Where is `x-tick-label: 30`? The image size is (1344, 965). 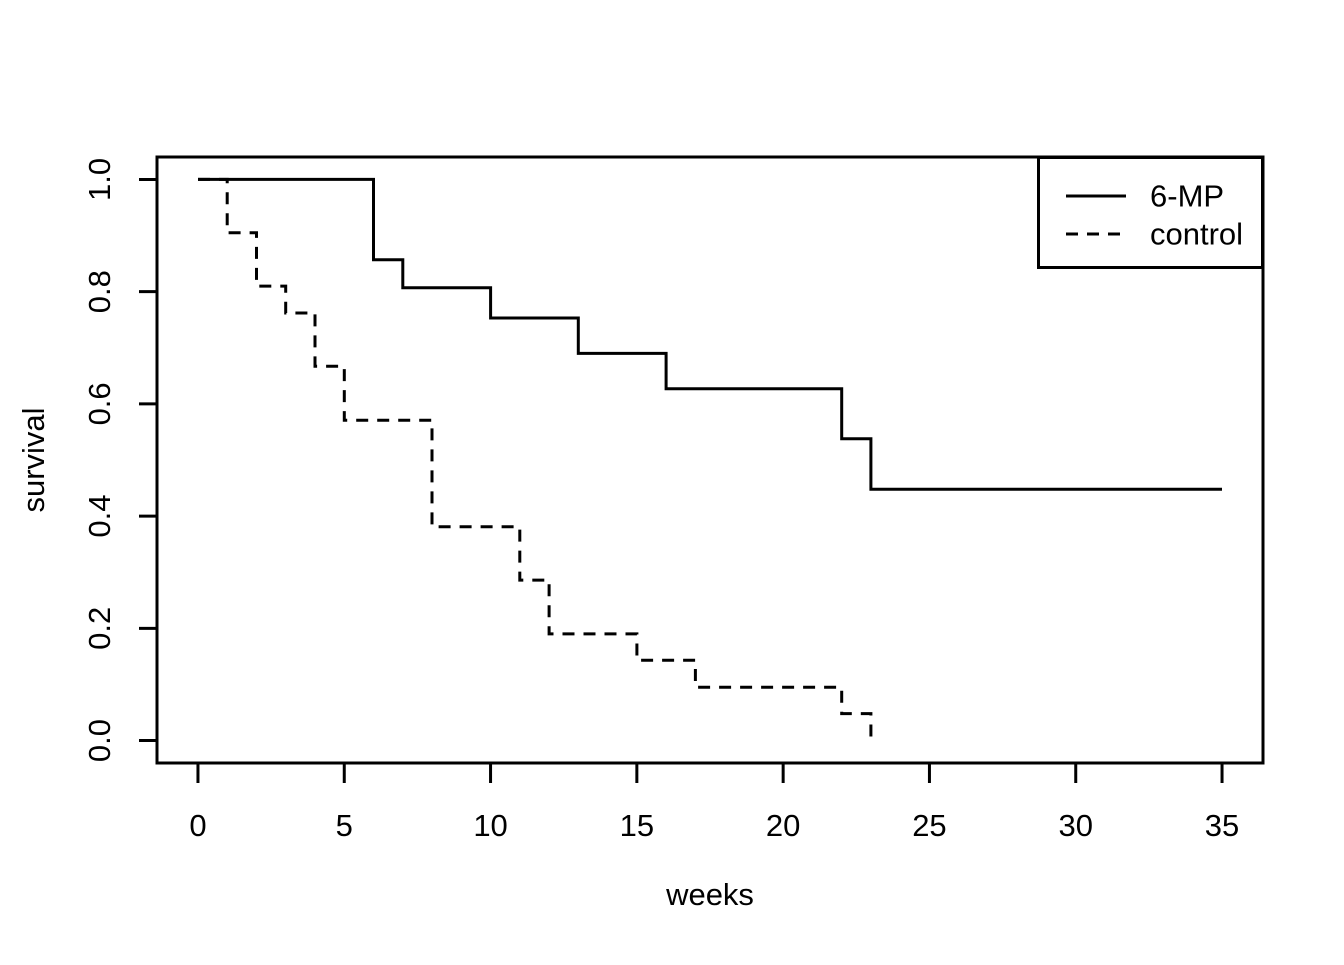
x-tick-label: 30 is located at coordinates (1075, 825).